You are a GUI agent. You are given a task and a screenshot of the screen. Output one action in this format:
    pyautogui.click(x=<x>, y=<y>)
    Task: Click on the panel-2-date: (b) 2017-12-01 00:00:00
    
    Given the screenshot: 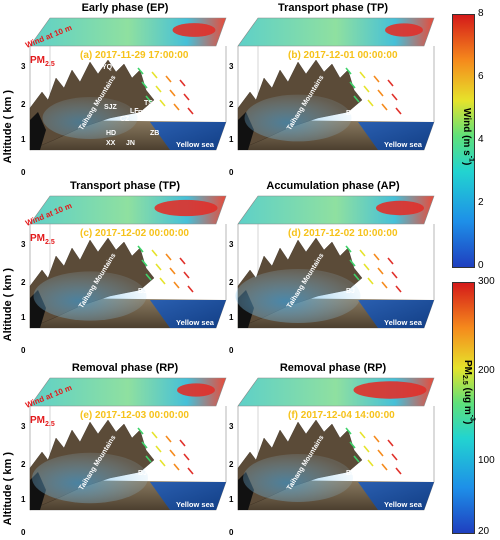 What is the action you would take?
    pyautogui.click(x=343, y=55)
    